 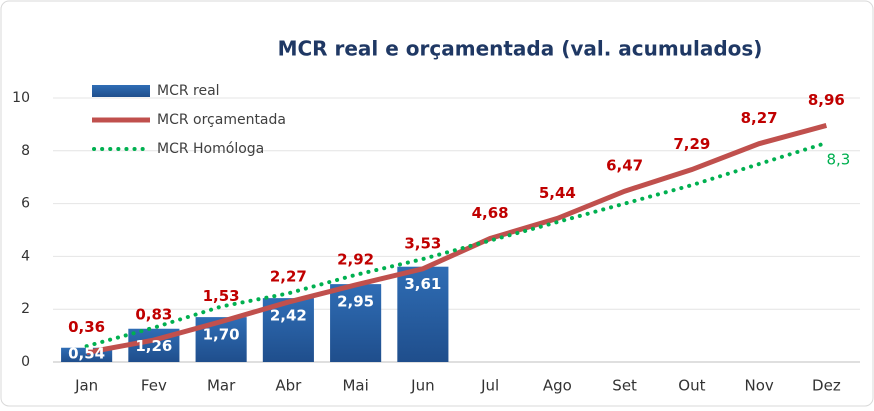 What do you see at coordinates (557, 386) in the screenshot?
I see `x-tick-label: Ago` at bounding box center [557, 386].